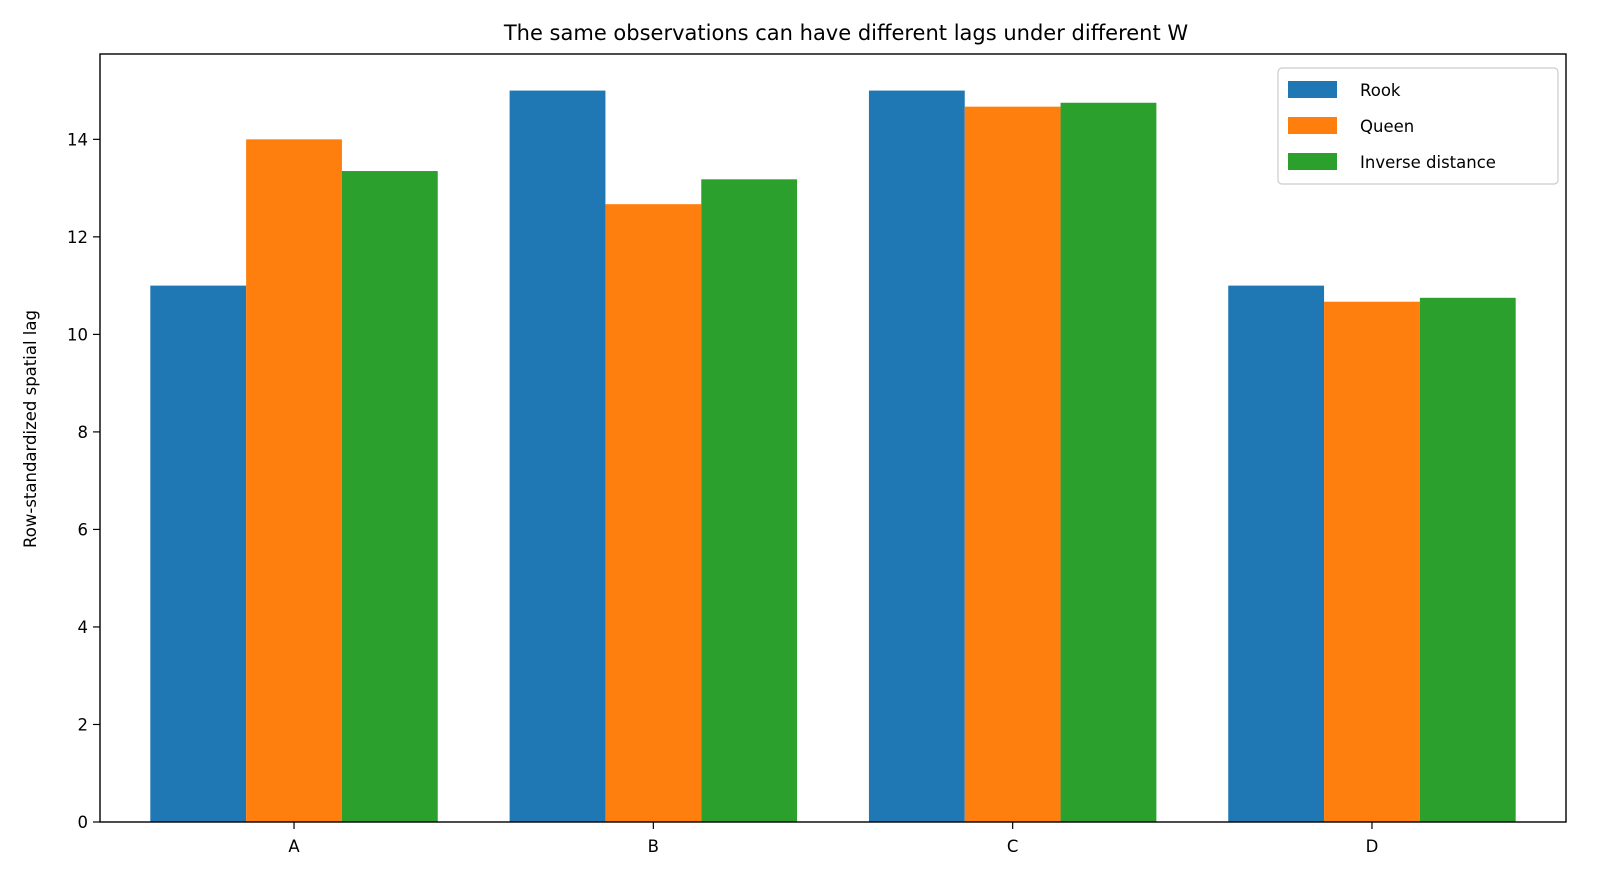  Describe the element at coordinates (1467, 559) in the screenshot. I see `bar-inverse-distance-d` at that location.